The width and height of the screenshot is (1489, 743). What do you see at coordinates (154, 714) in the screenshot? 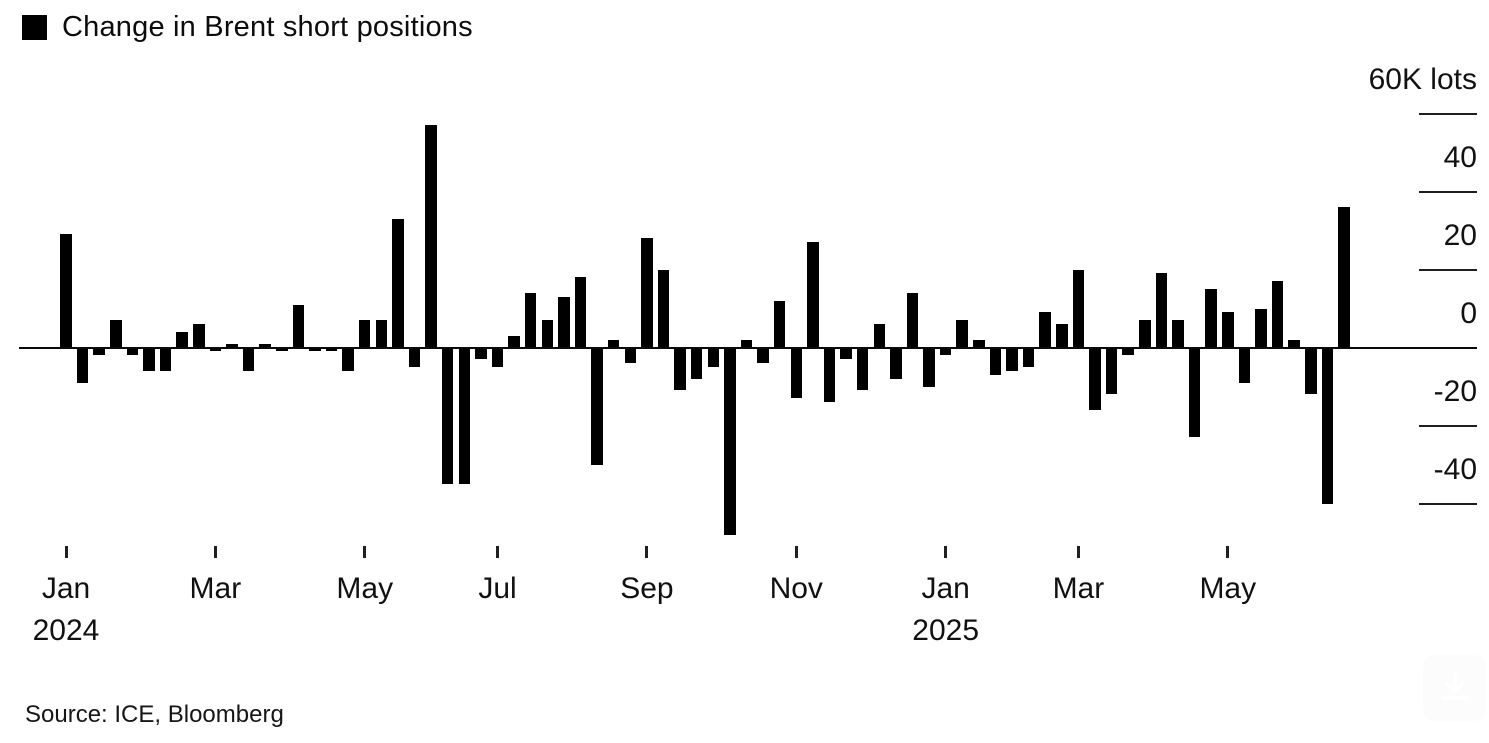
I see `source-text: Source: ICE, Bloomberg` at bounding box center [154, 714].